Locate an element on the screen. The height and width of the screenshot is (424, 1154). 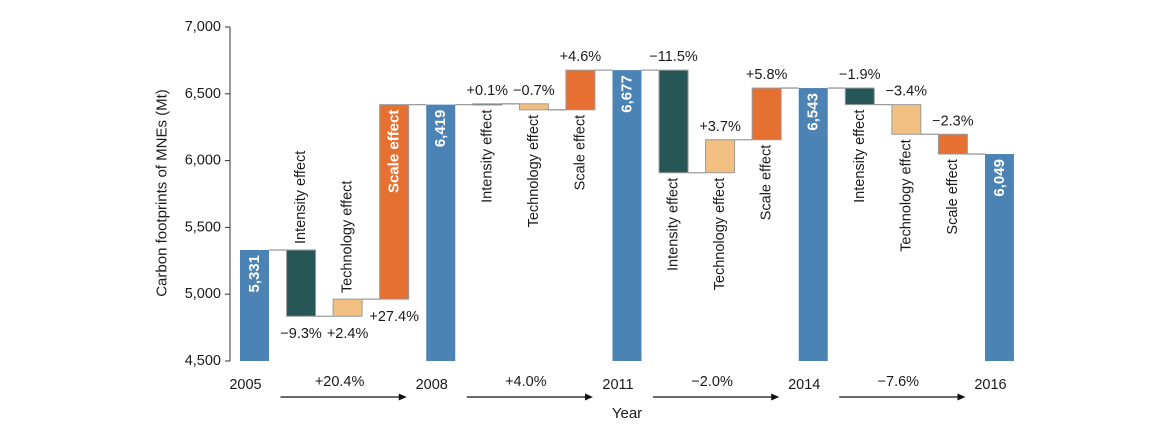
y-axis-title: Carbon footprints of MNEs (Mt) is located at coordinates (162, 193).